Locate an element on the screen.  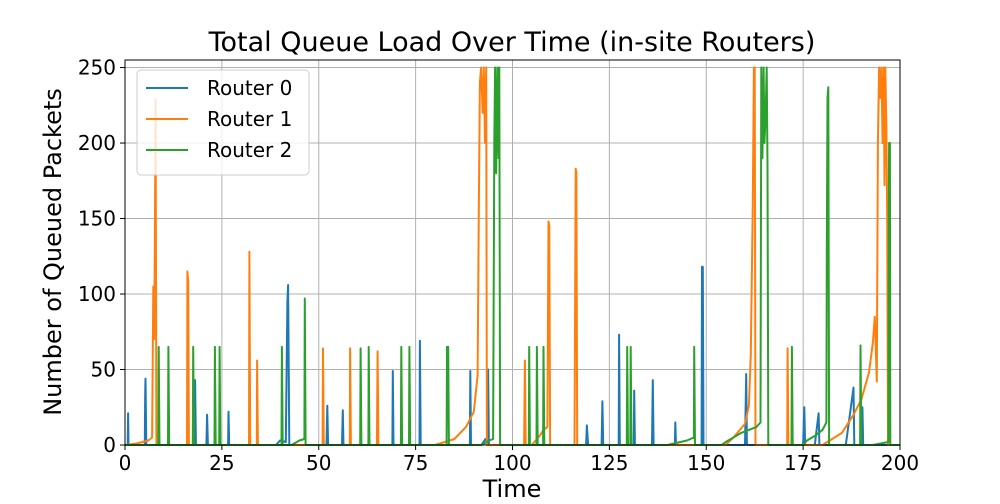
legend-box is located at coordinates (223, 122).